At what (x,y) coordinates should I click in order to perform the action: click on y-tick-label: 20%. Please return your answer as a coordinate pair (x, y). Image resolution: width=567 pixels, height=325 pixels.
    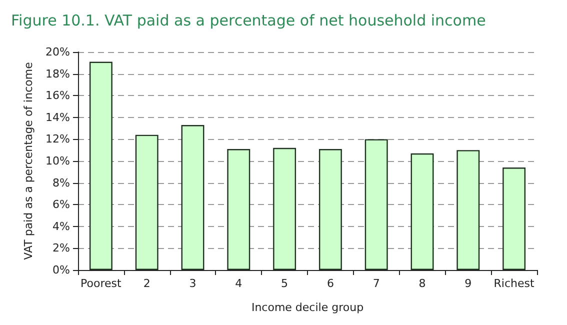
    Looking at the image, I should click on (58, 52).